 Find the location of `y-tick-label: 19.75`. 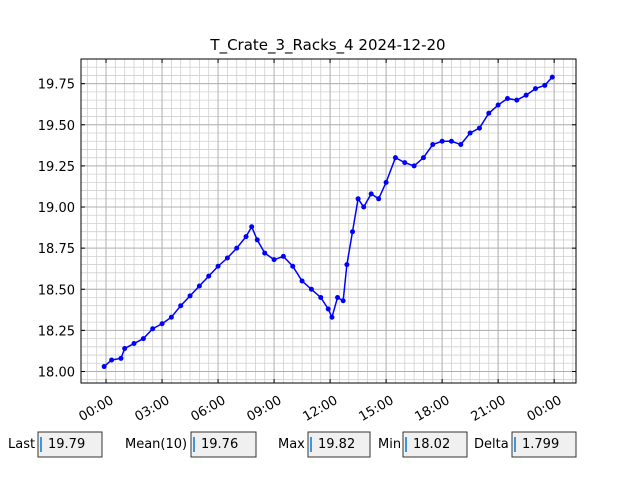

y-tick-label: 19.75 is located at coordinates (56, 85).